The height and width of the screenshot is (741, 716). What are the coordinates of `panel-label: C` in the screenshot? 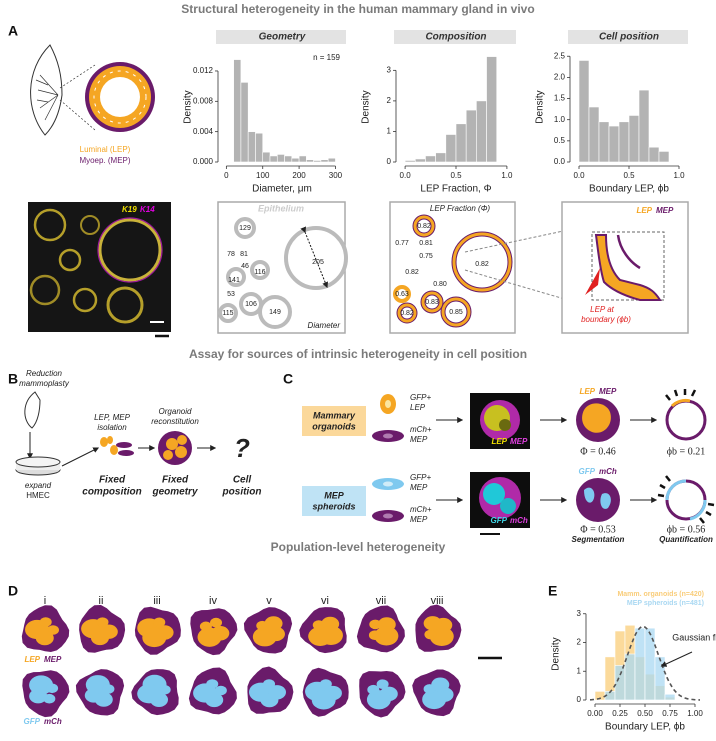 It's located at (288, 379).